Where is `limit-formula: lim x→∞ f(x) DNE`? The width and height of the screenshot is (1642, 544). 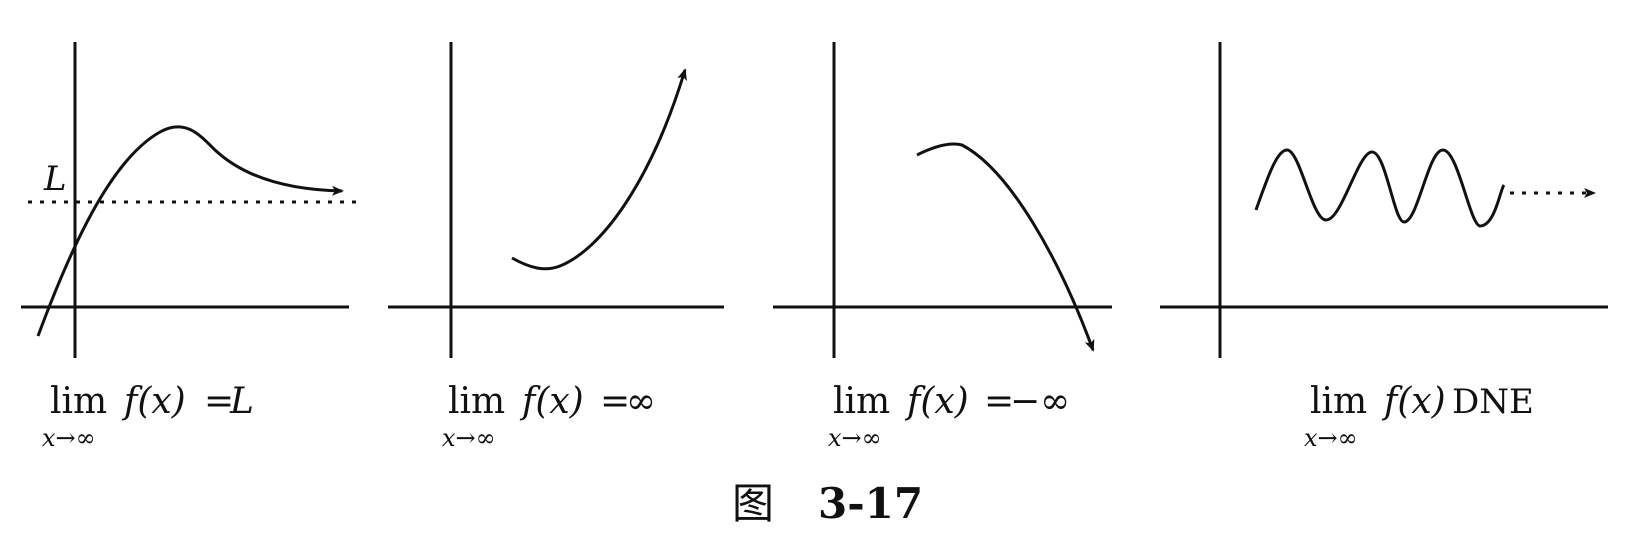 limit-formula: lim x→∞ f(x) DNE is located at coordinates (1419, 416).